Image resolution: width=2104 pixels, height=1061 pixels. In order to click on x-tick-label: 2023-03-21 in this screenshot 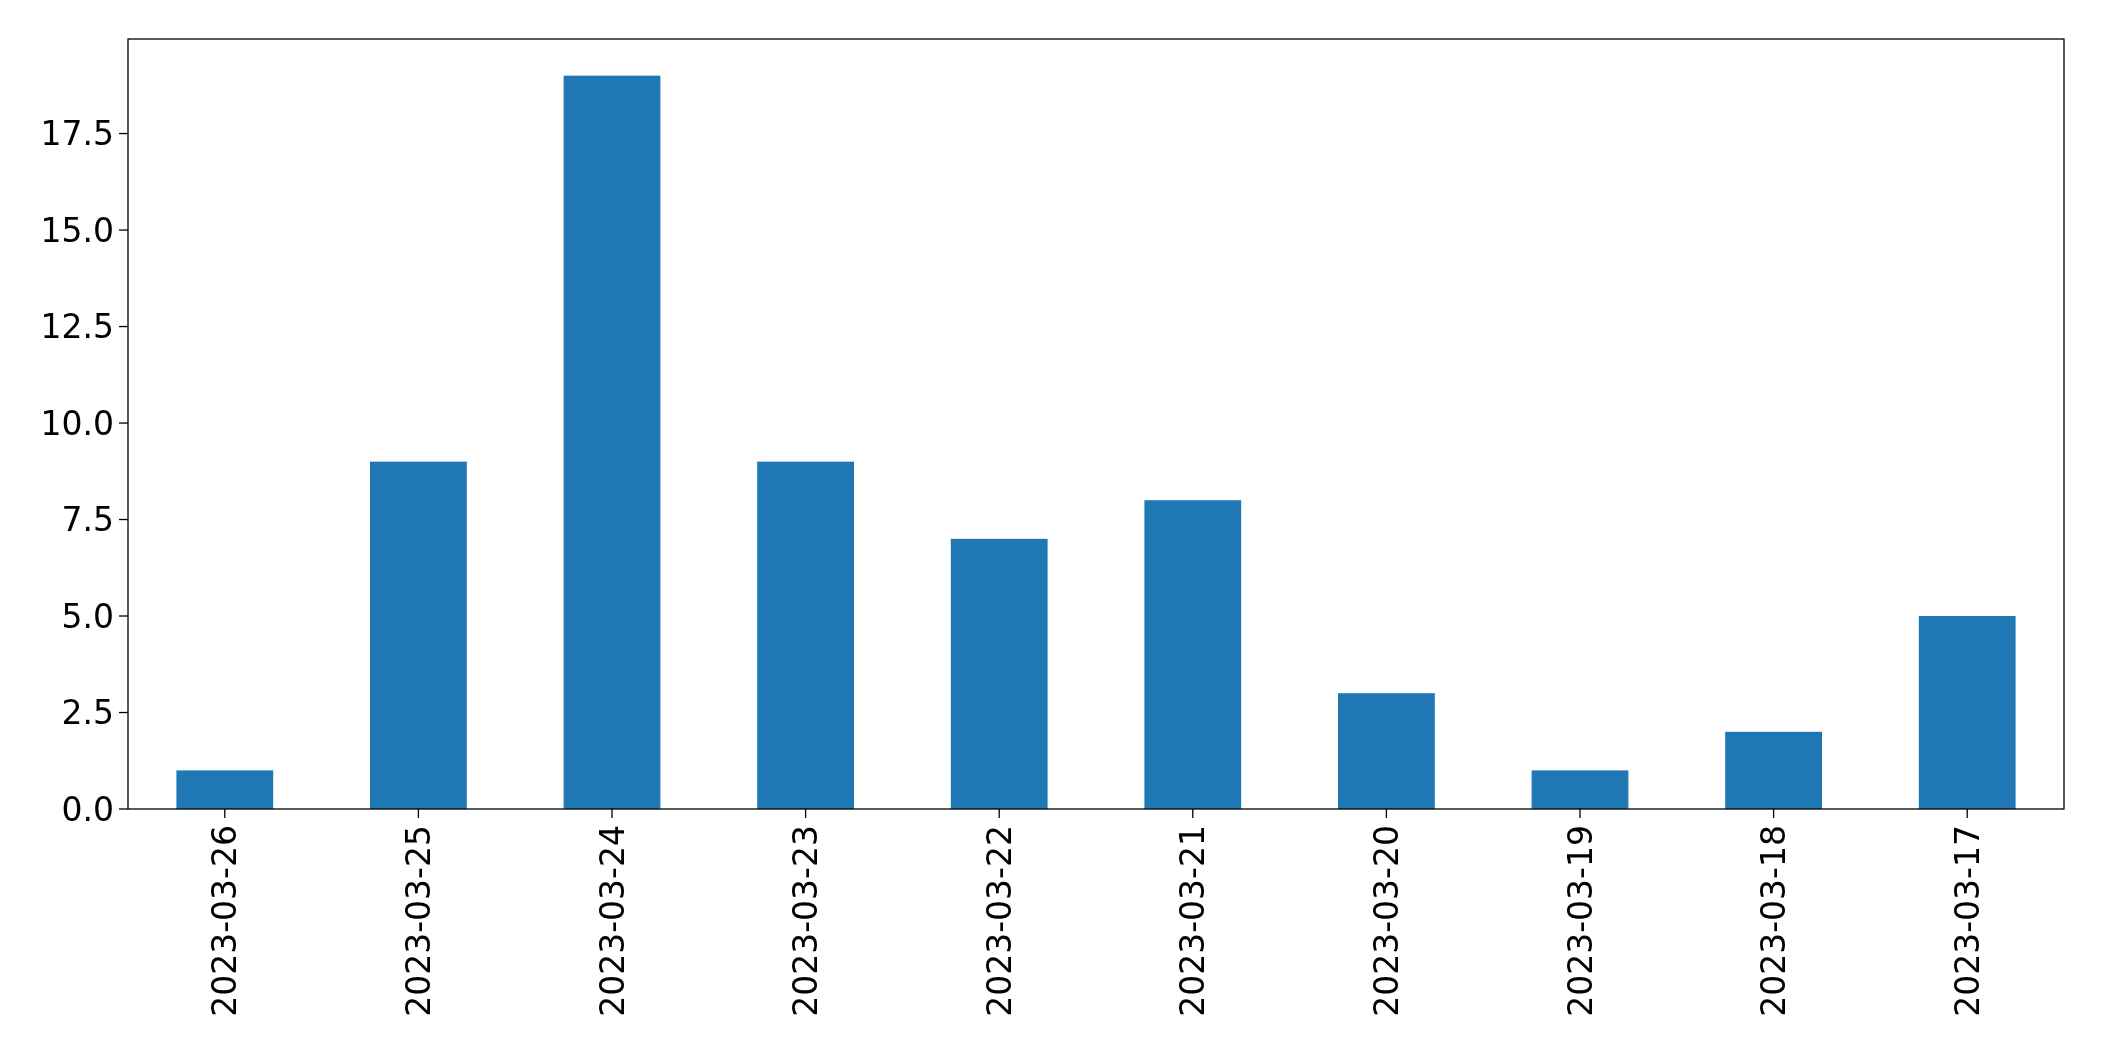, I will do `click(1193, 921)`.